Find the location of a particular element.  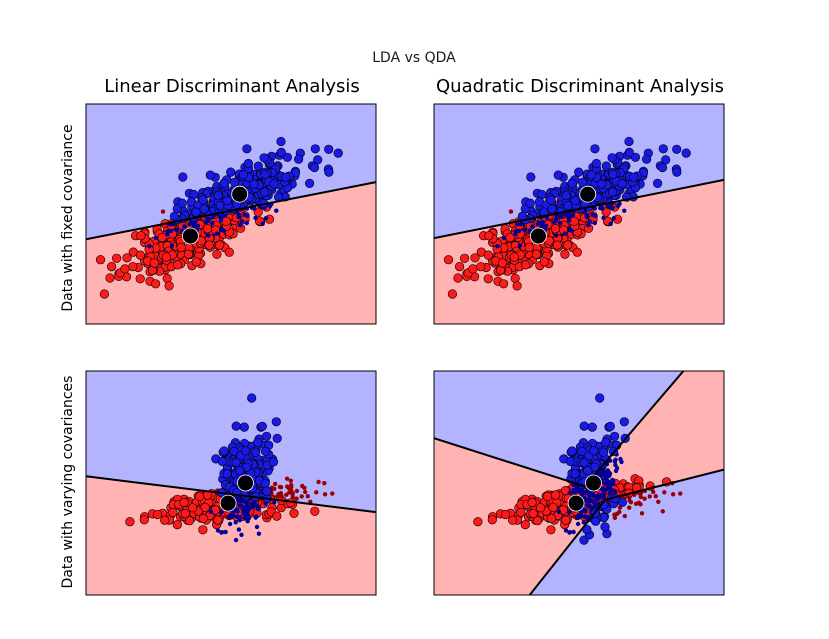

axes-frame is located at coordinates (579, 483).